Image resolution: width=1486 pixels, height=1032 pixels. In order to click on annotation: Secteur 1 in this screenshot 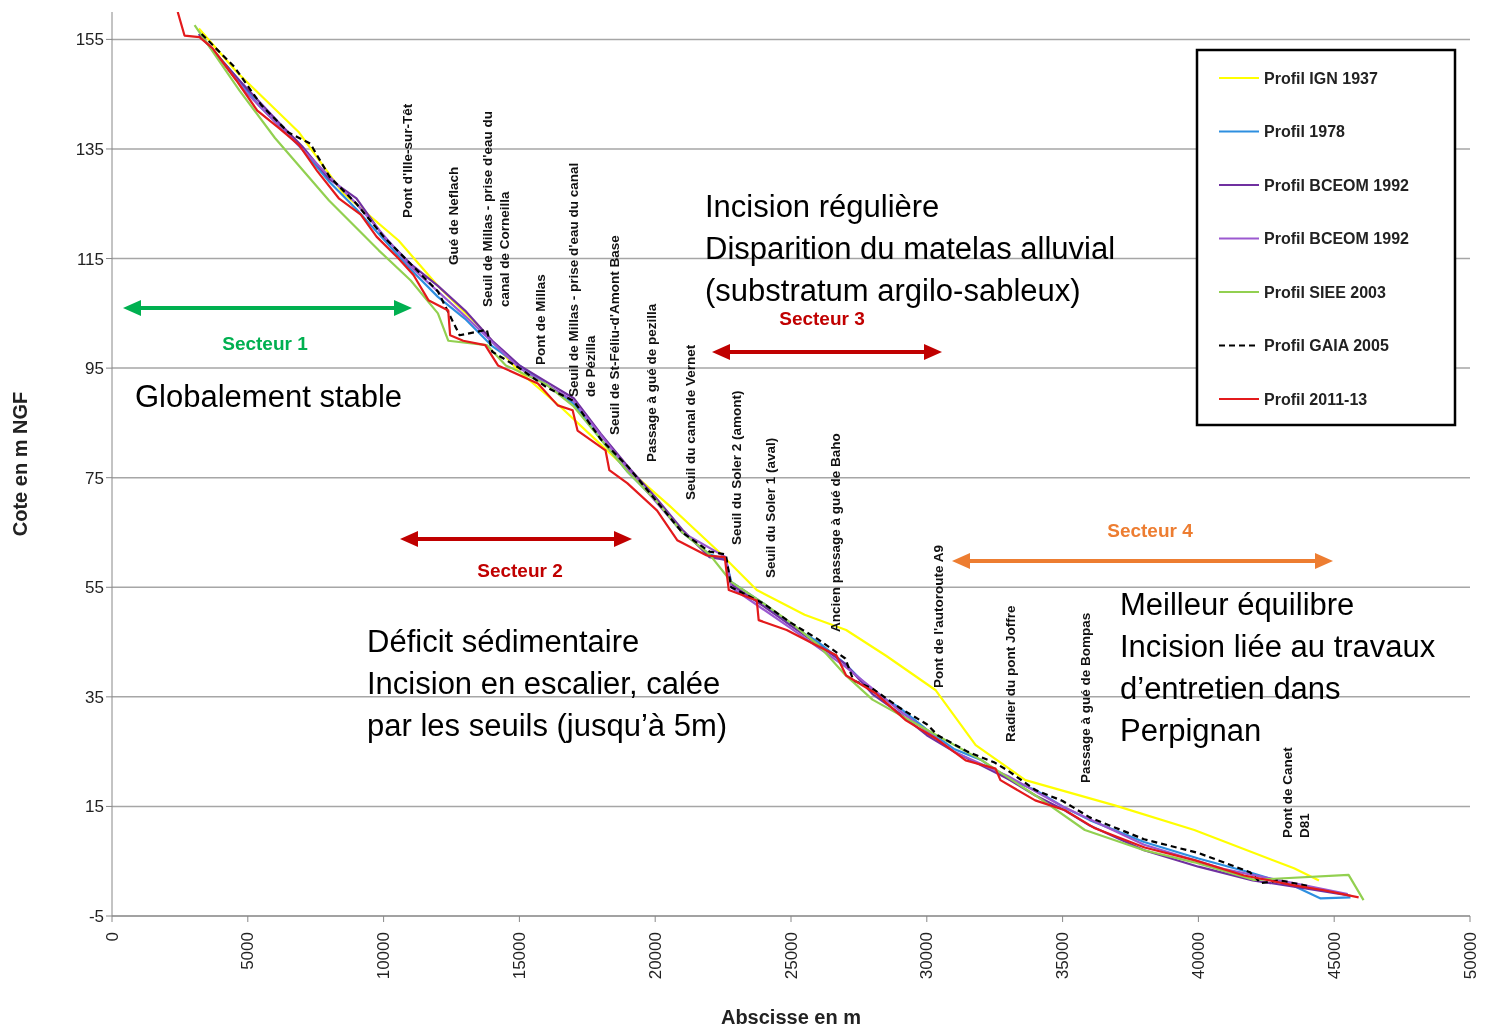, I will do `click(265, 343)`.